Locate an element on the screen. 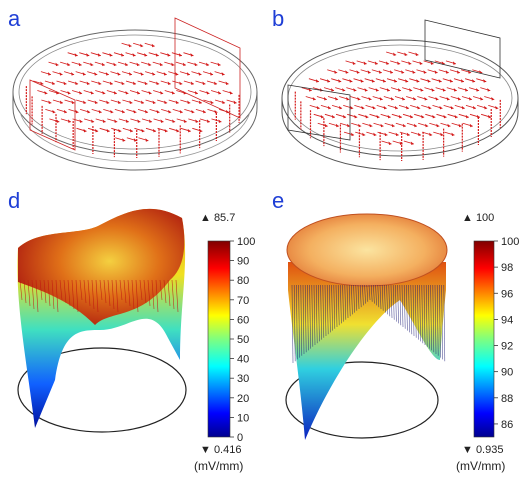  colorbar-tick-label: 96 is located at coordinates (507, 294).